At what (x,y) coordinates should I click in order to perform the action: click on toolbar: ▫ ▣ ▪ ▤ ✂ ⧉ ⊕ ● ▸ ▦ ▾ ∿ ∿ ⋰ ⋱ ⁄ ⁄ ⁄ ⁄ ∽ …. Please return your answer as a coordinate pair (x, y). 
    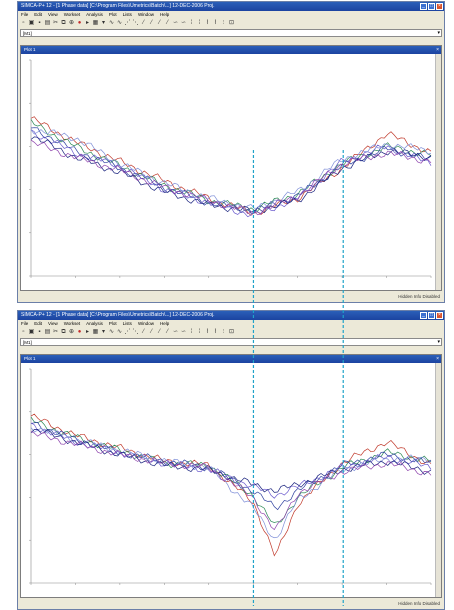
    Looking at the image, I should click on (231, 23).